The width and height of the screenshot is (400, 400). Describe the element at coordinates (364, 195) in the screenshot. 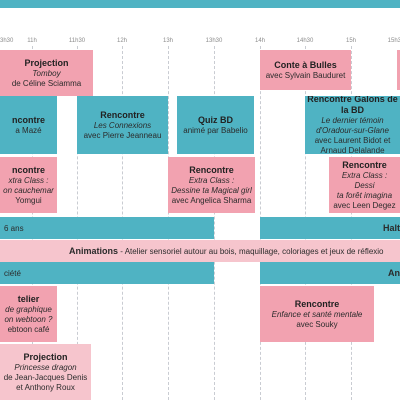

I see `event-work: ta forêt imagina` at that location.